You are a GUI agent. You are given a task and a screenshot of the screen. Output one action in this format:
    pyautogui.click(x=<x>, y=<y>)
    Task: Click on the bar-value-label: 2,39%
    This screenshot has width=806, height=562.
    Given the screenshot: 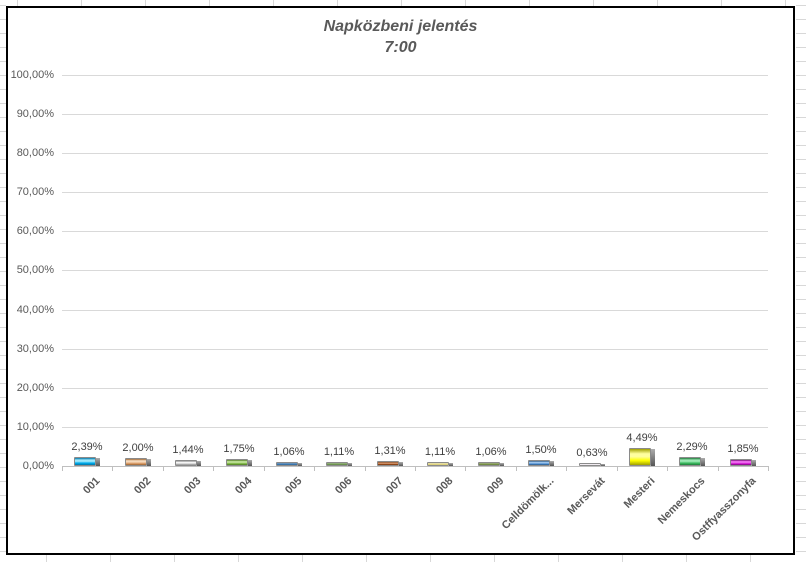 What is the action you would take?
    pyautogui.click(x=87, y=447)
    